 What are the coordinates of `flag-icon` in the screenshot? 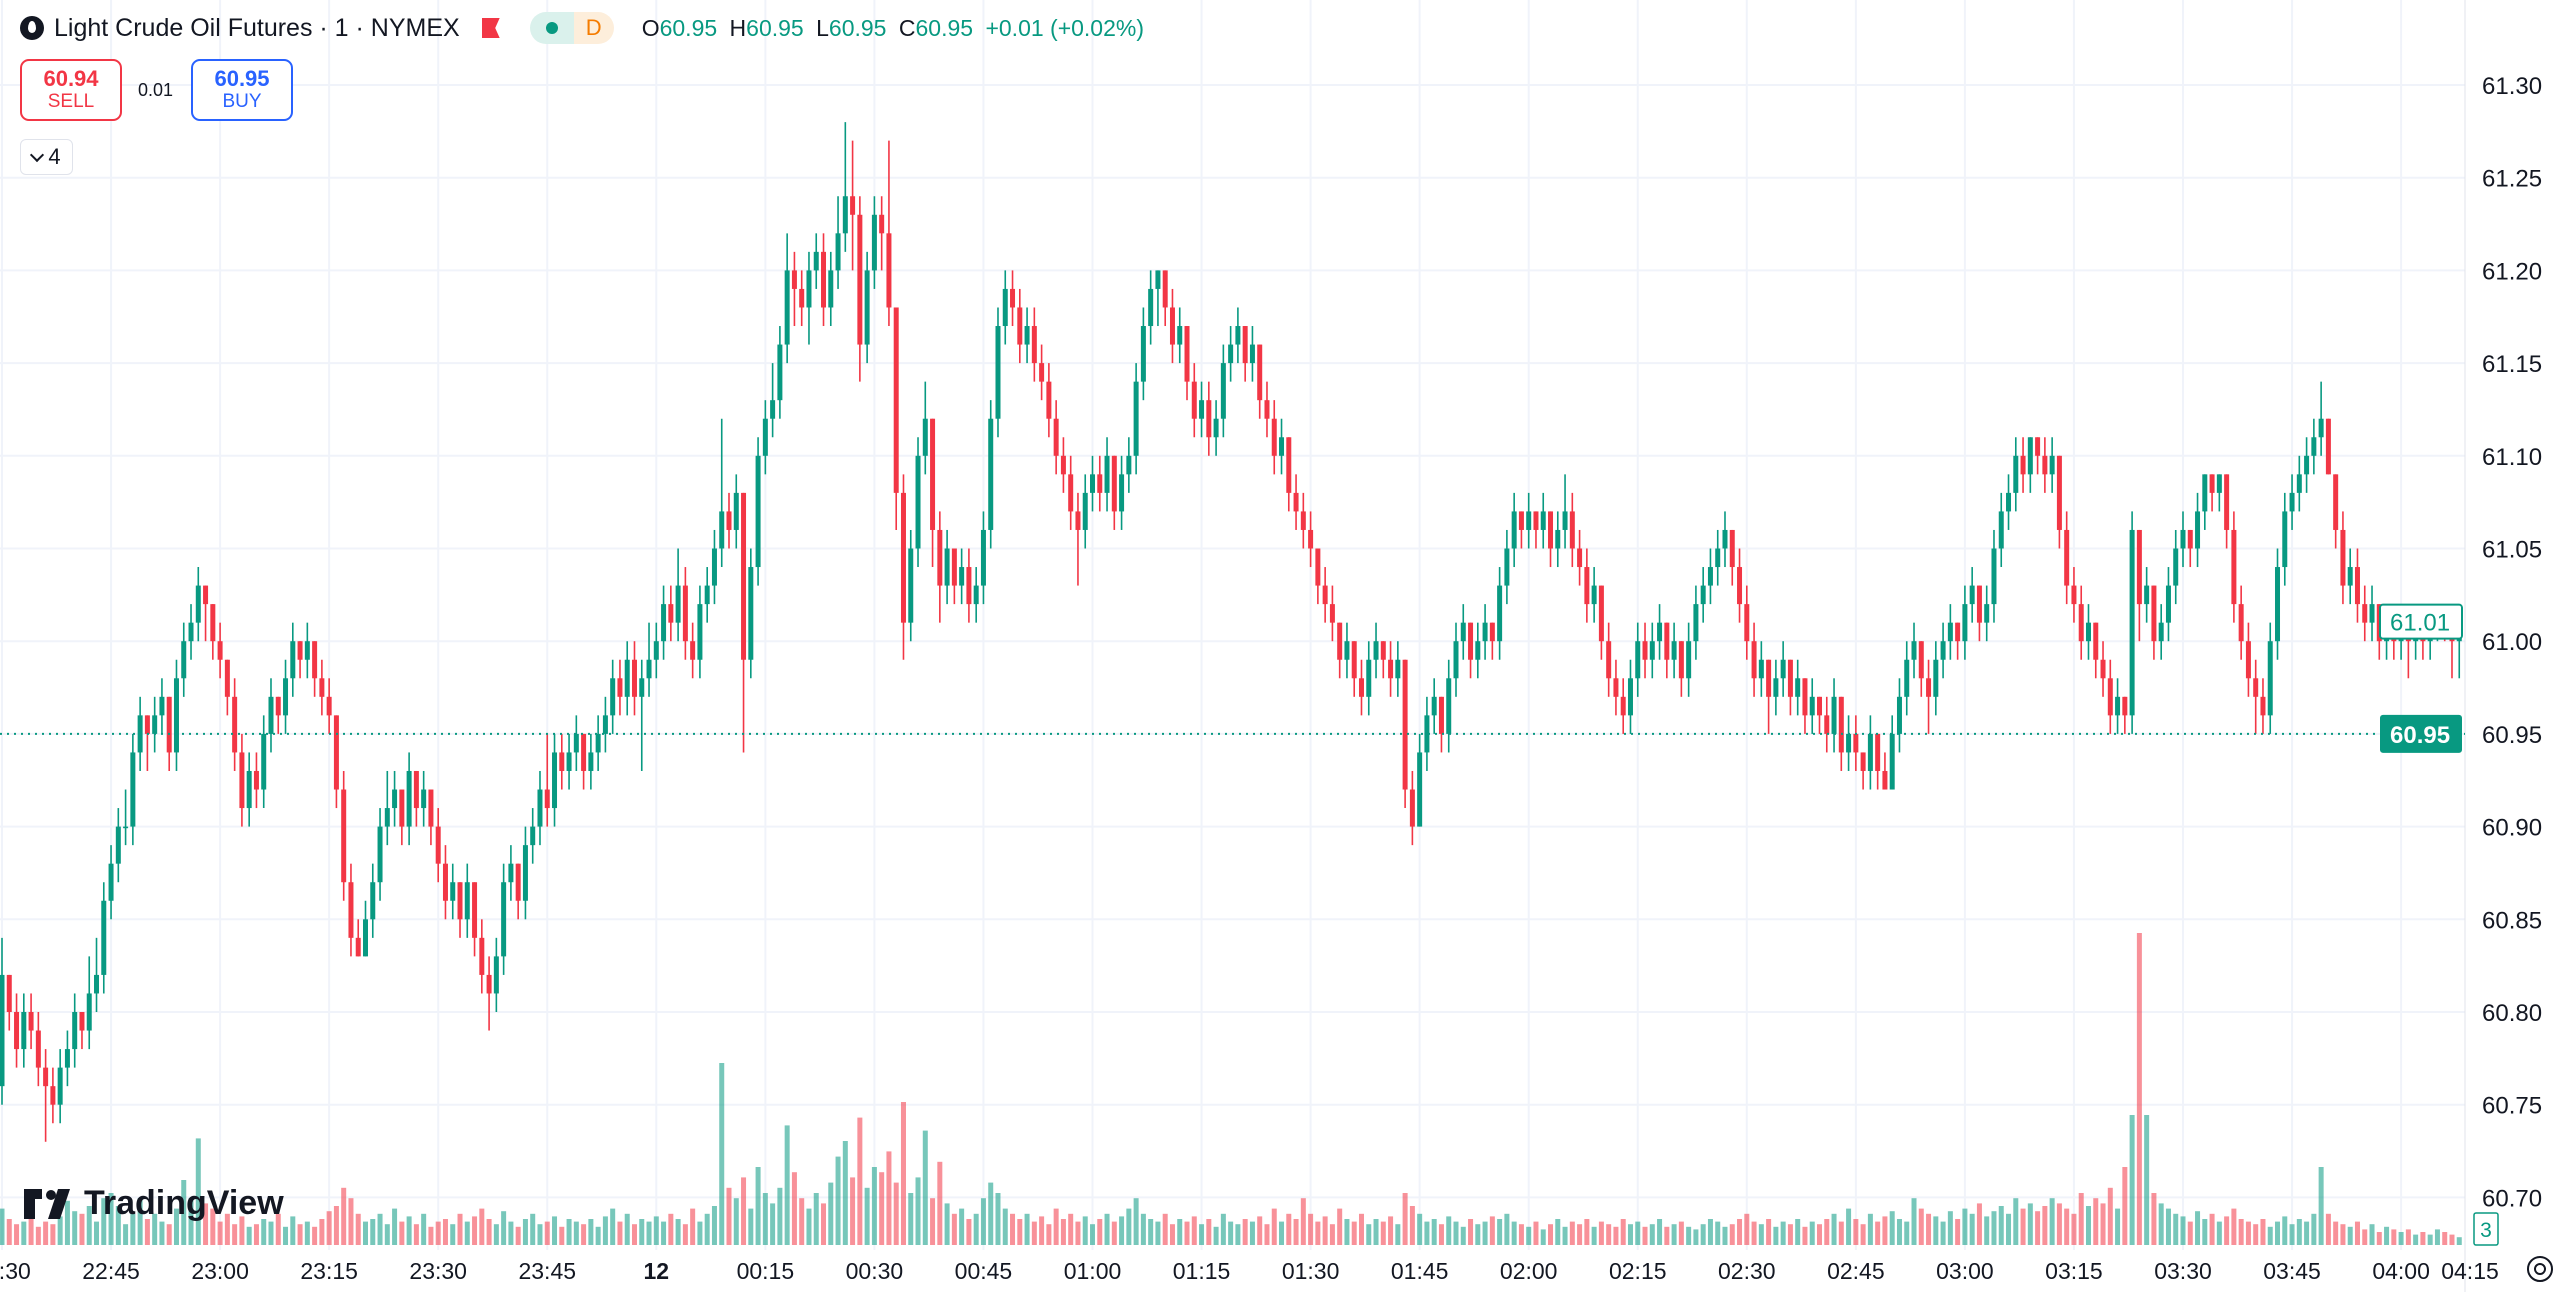 It's located at (490, 28).